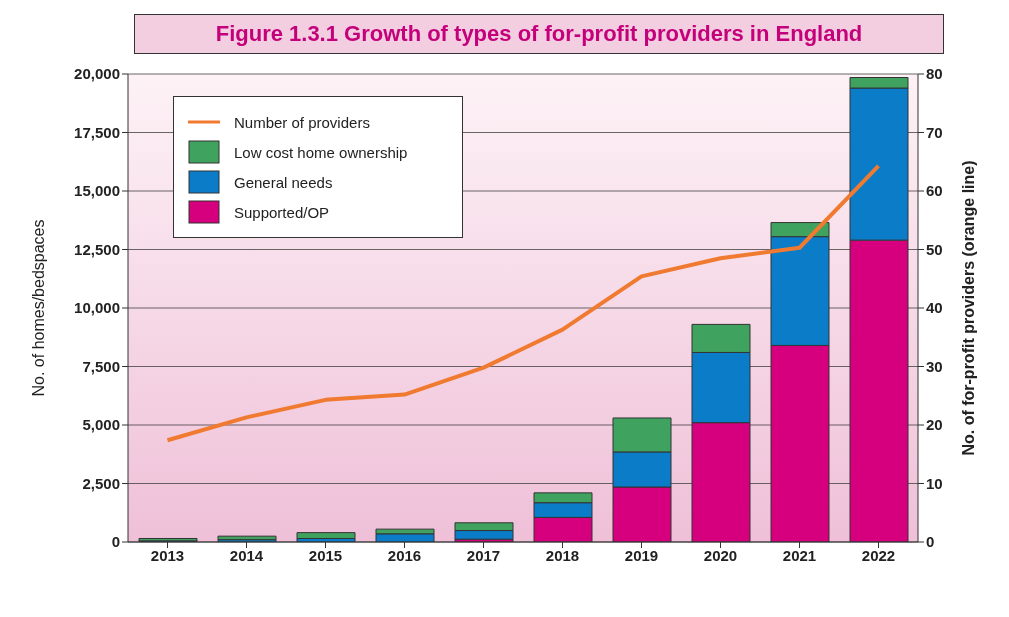 The image size is (1009, 617). Describe the element at coordinates (115, 542) in the screenshot. I see `y-tick-label: 0` at that location.